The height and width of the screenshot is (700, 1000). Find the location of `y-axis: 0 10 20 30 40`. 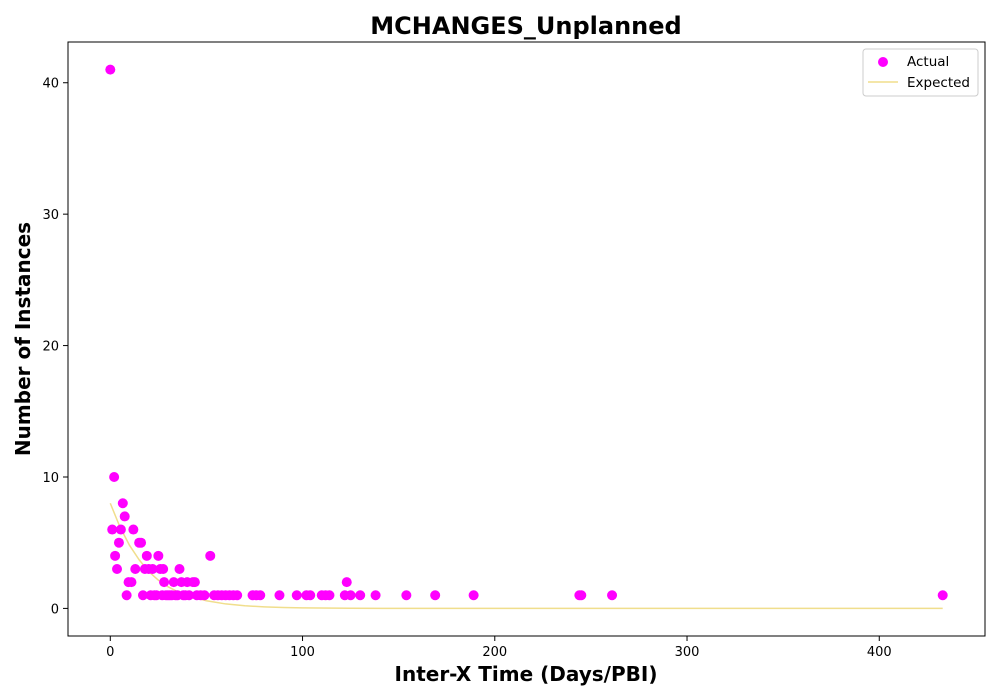

y-axis: 0 10 20 30 40 is located at coordinates (55, 347).